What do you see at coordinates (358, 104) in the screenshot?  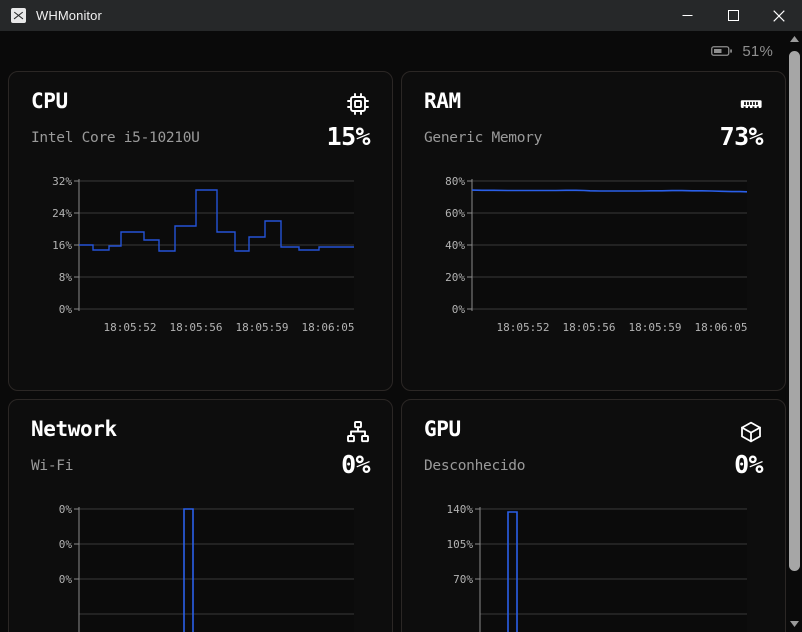 I see `cpu-chip-icon` at bounding box center [358, 104].